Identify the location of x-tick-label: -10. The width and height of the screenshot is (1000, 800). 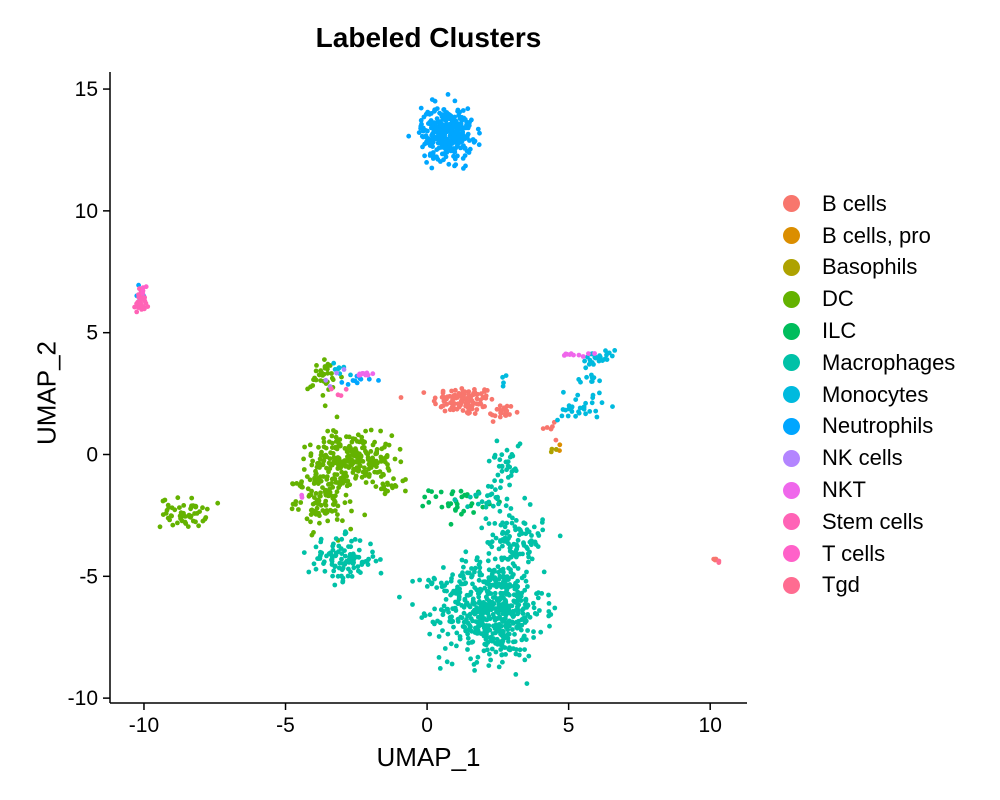
(144, 725).